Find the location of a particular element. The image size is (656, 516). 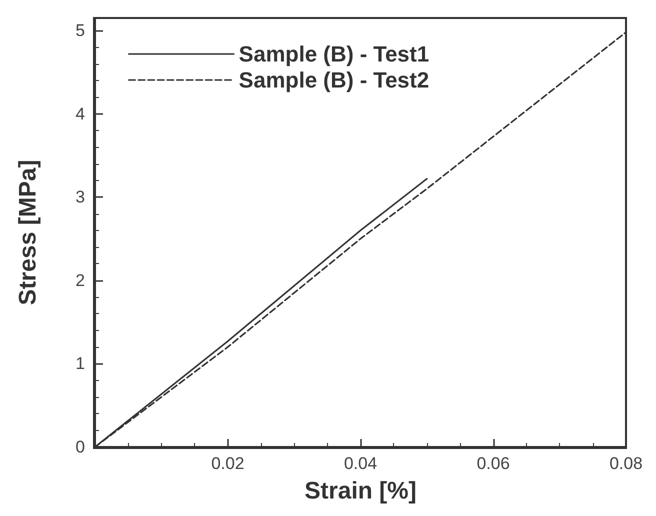

legend-label: Sample (B) - Test2 is located at coordinates (334, 80).